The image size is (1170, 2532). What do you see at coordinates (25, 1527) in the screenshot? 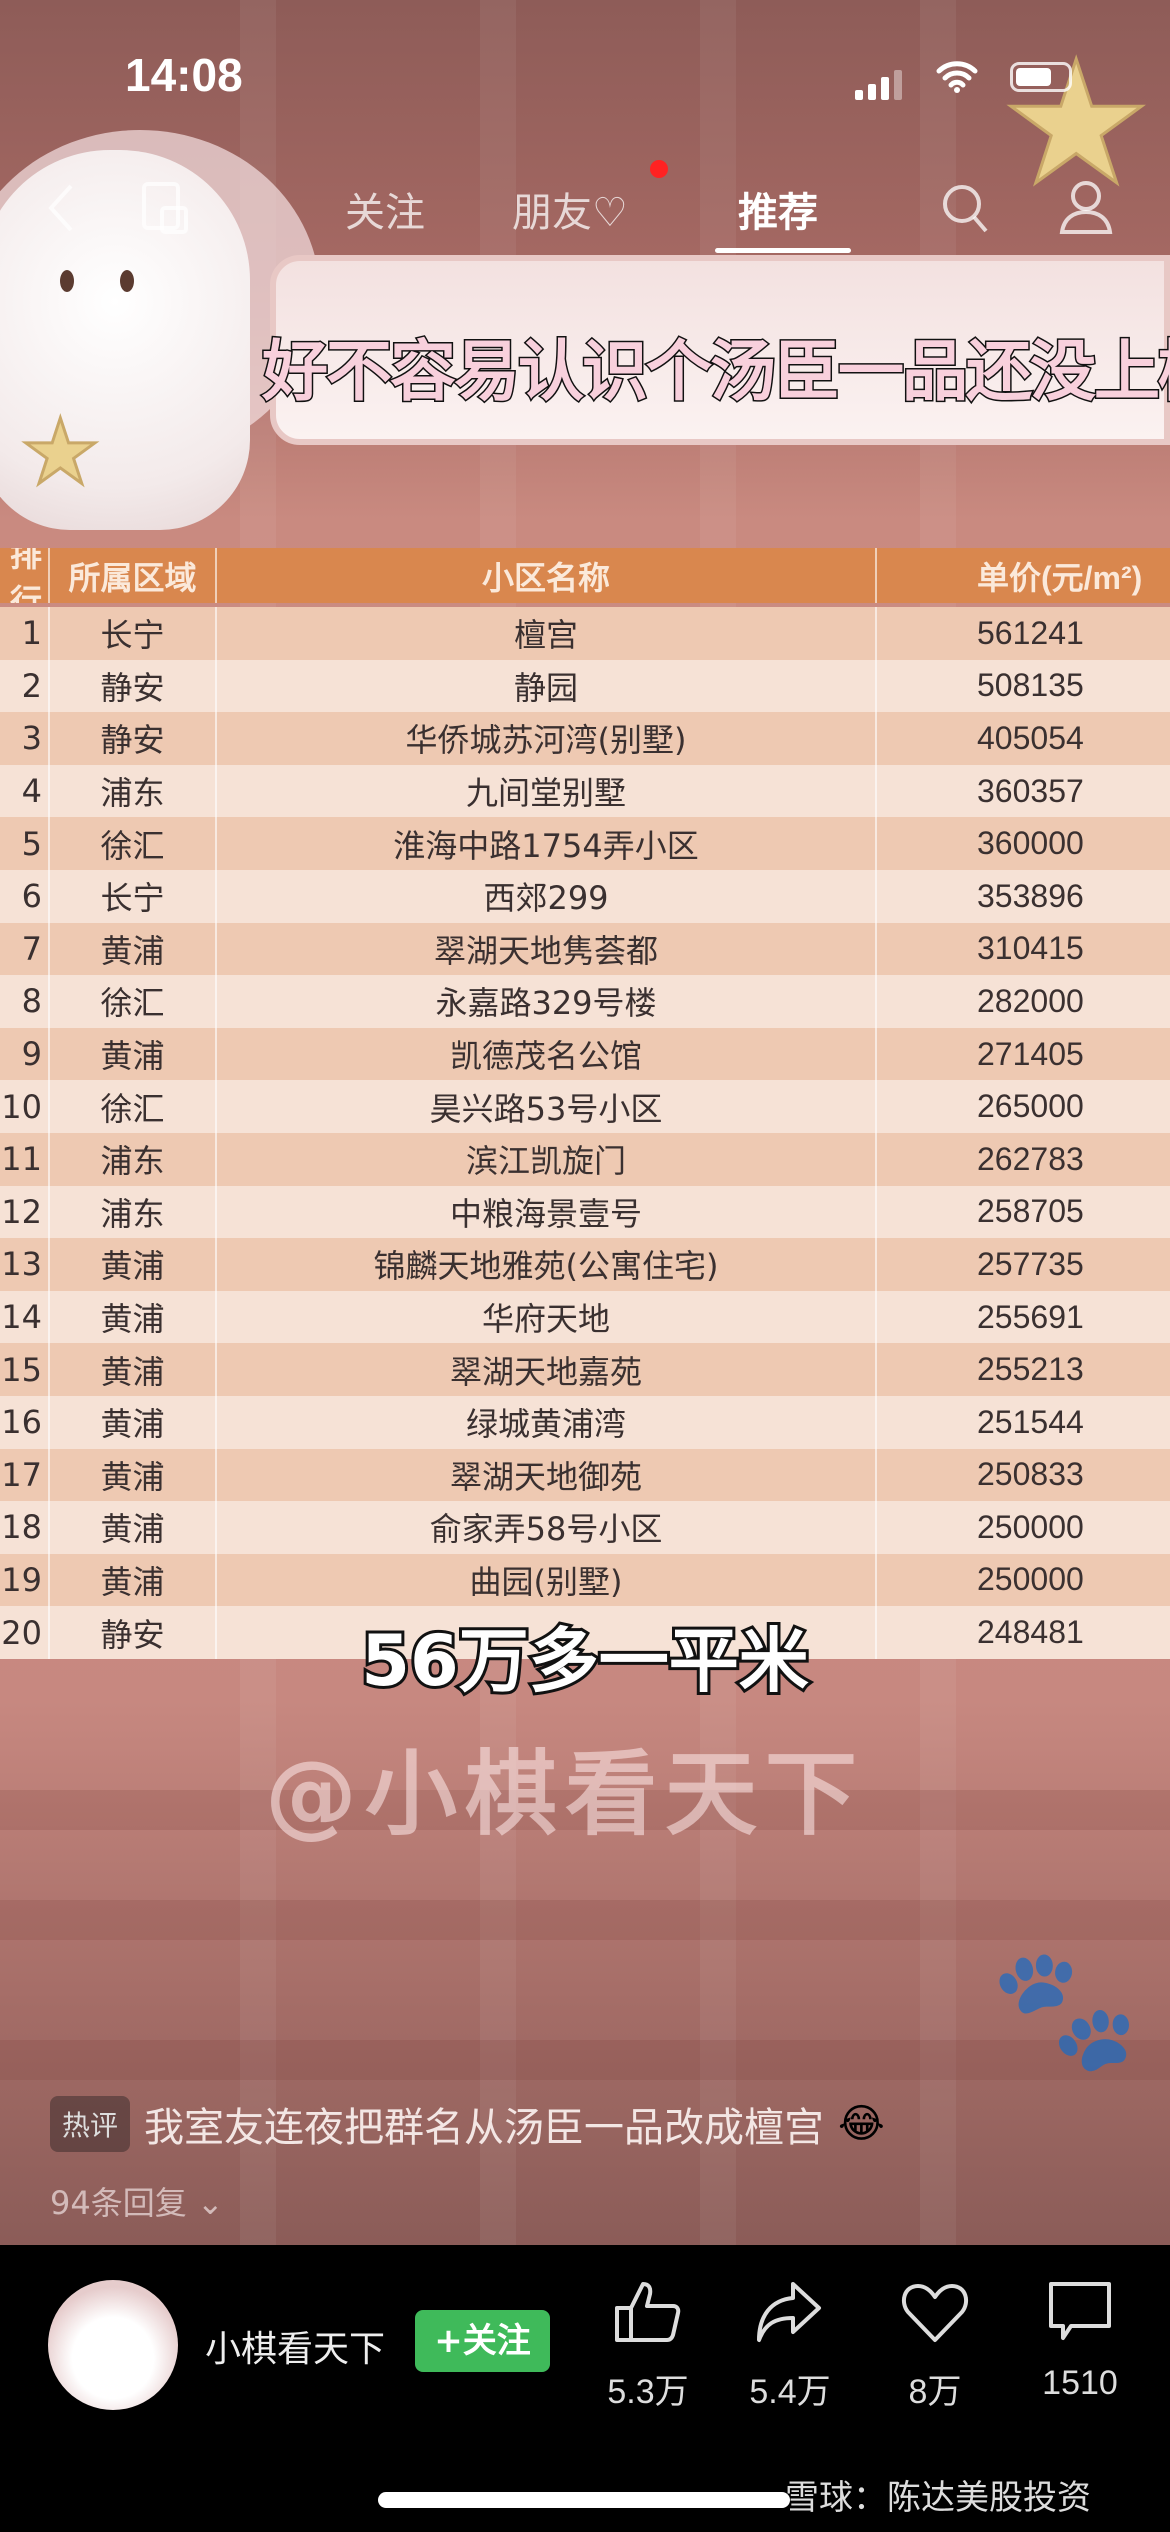
I see `rank-cell: 18` at bounding box center [25, 1527].